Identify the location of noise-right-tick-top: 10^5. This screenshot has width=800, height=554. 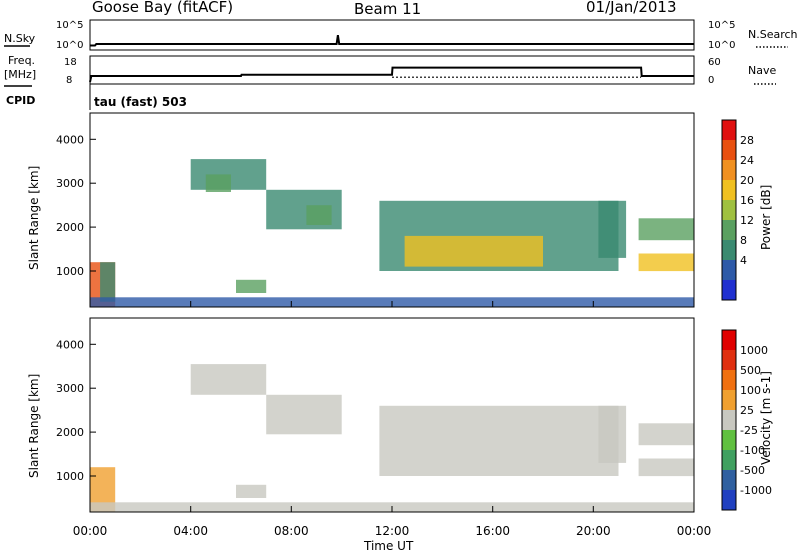
(721, 25).